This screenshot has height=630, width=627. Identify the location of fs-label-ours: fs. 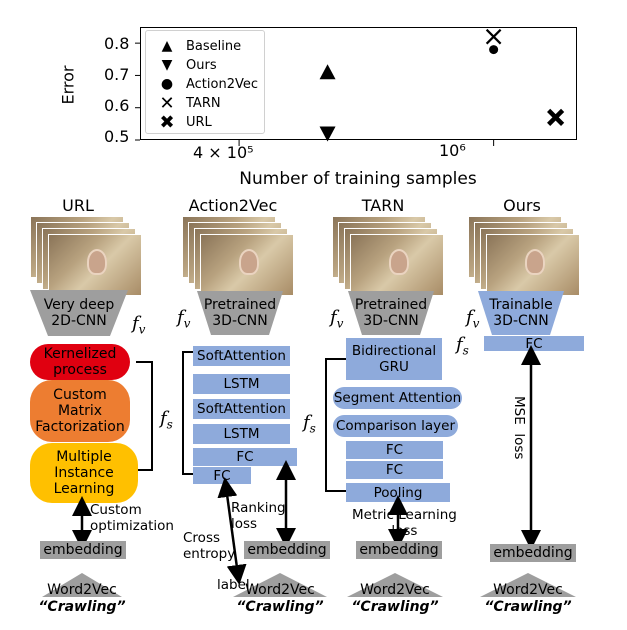
(462, 346).